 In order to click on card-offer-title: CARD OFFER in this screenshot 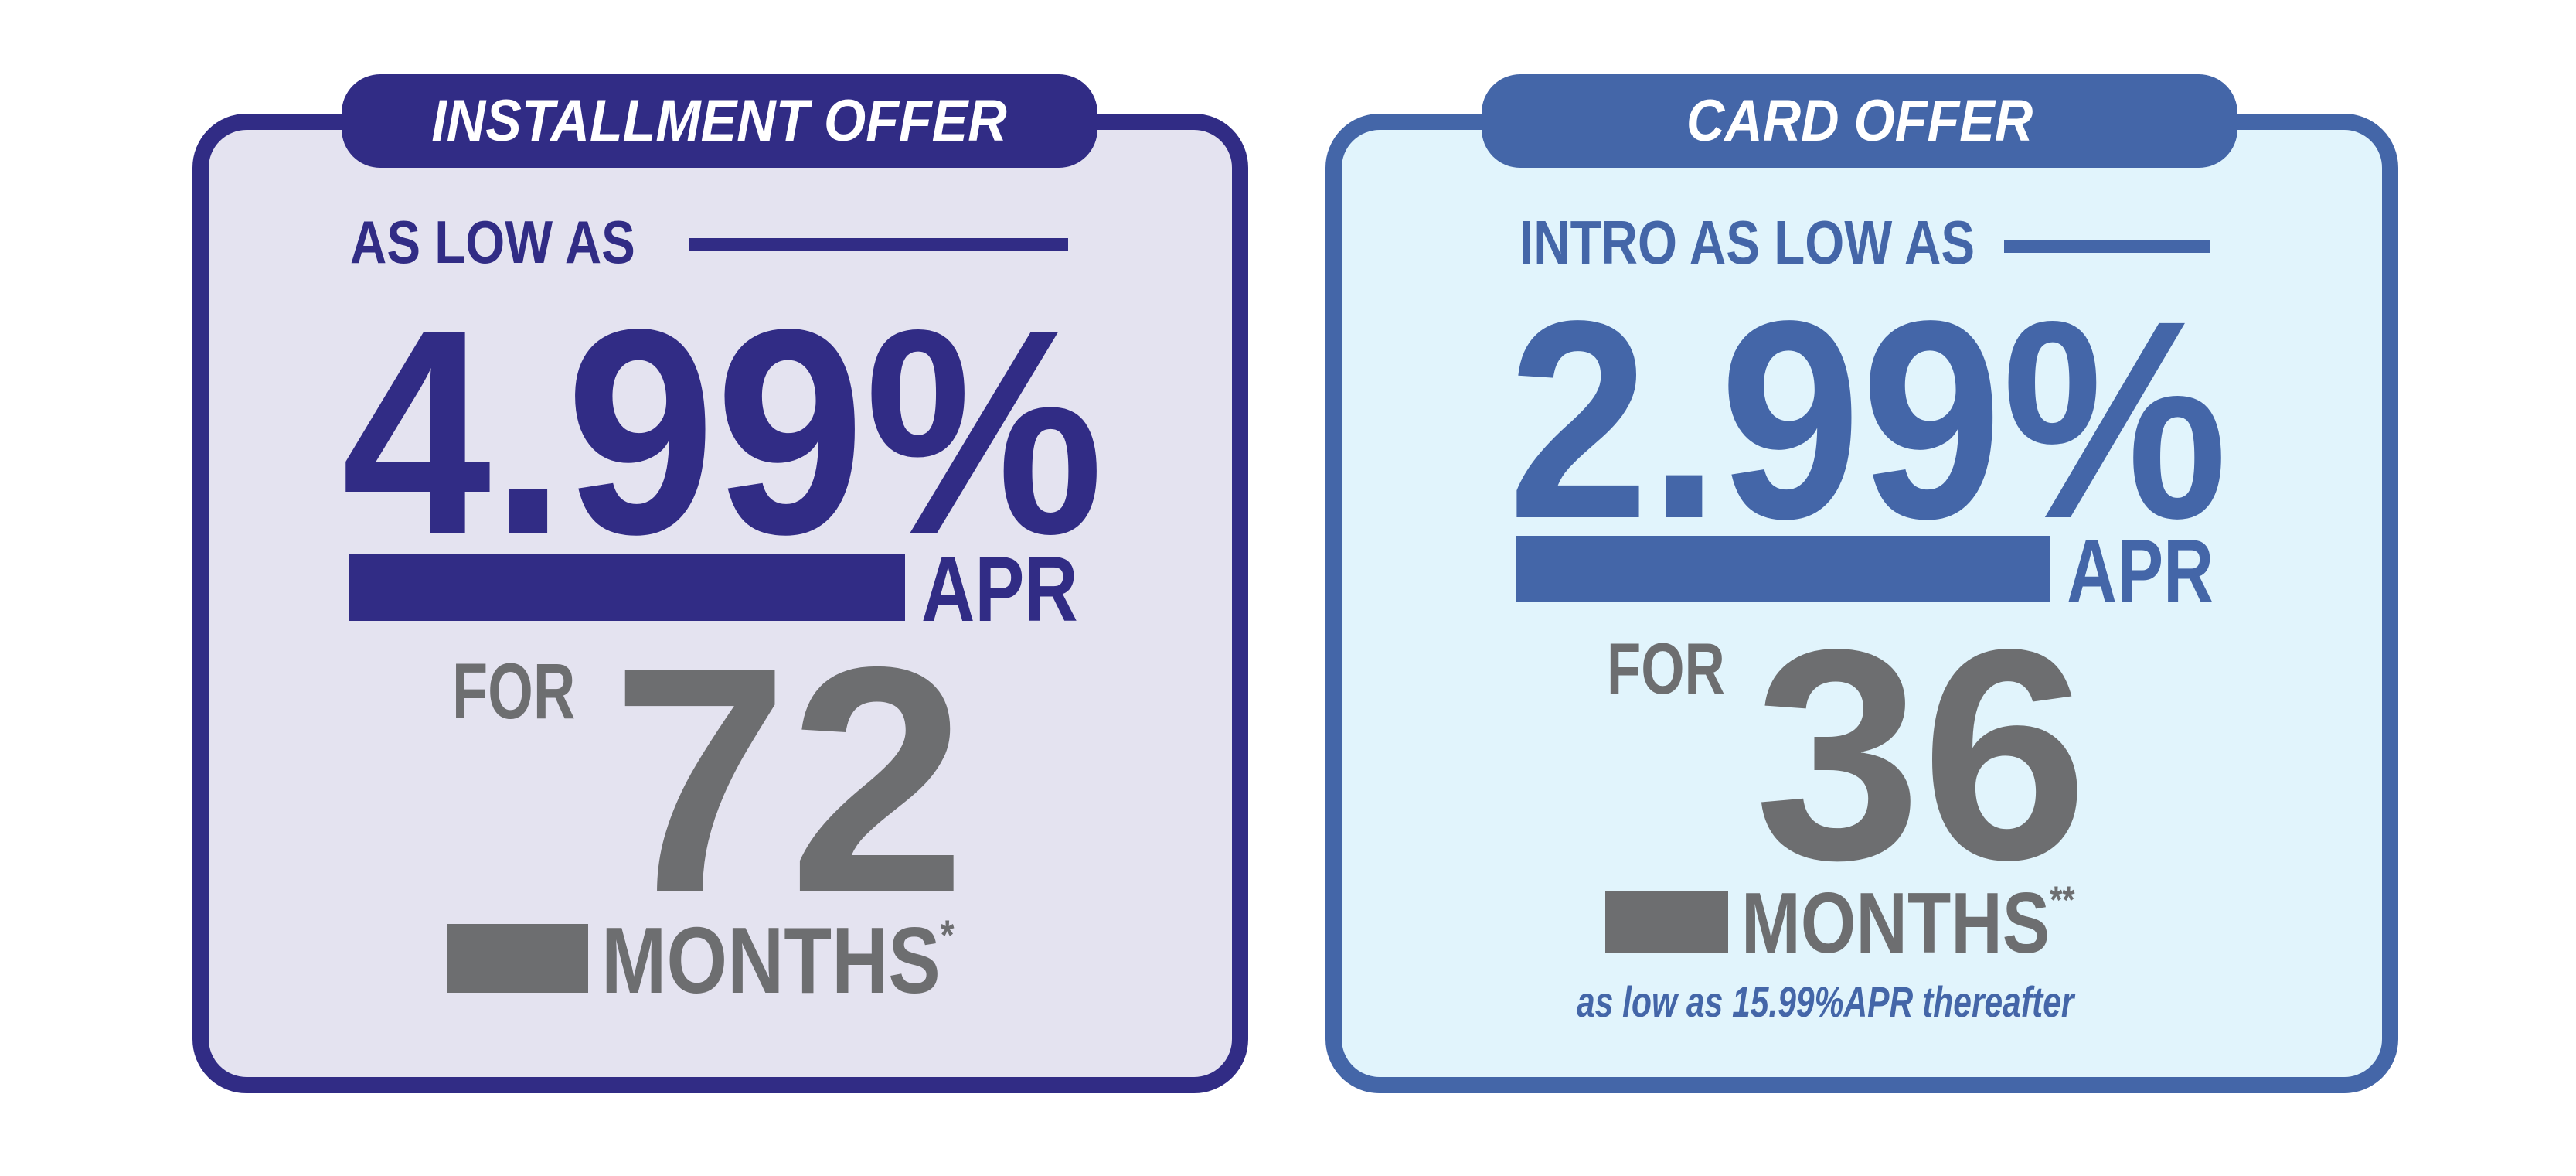, I will do `click(1859, 120)`.